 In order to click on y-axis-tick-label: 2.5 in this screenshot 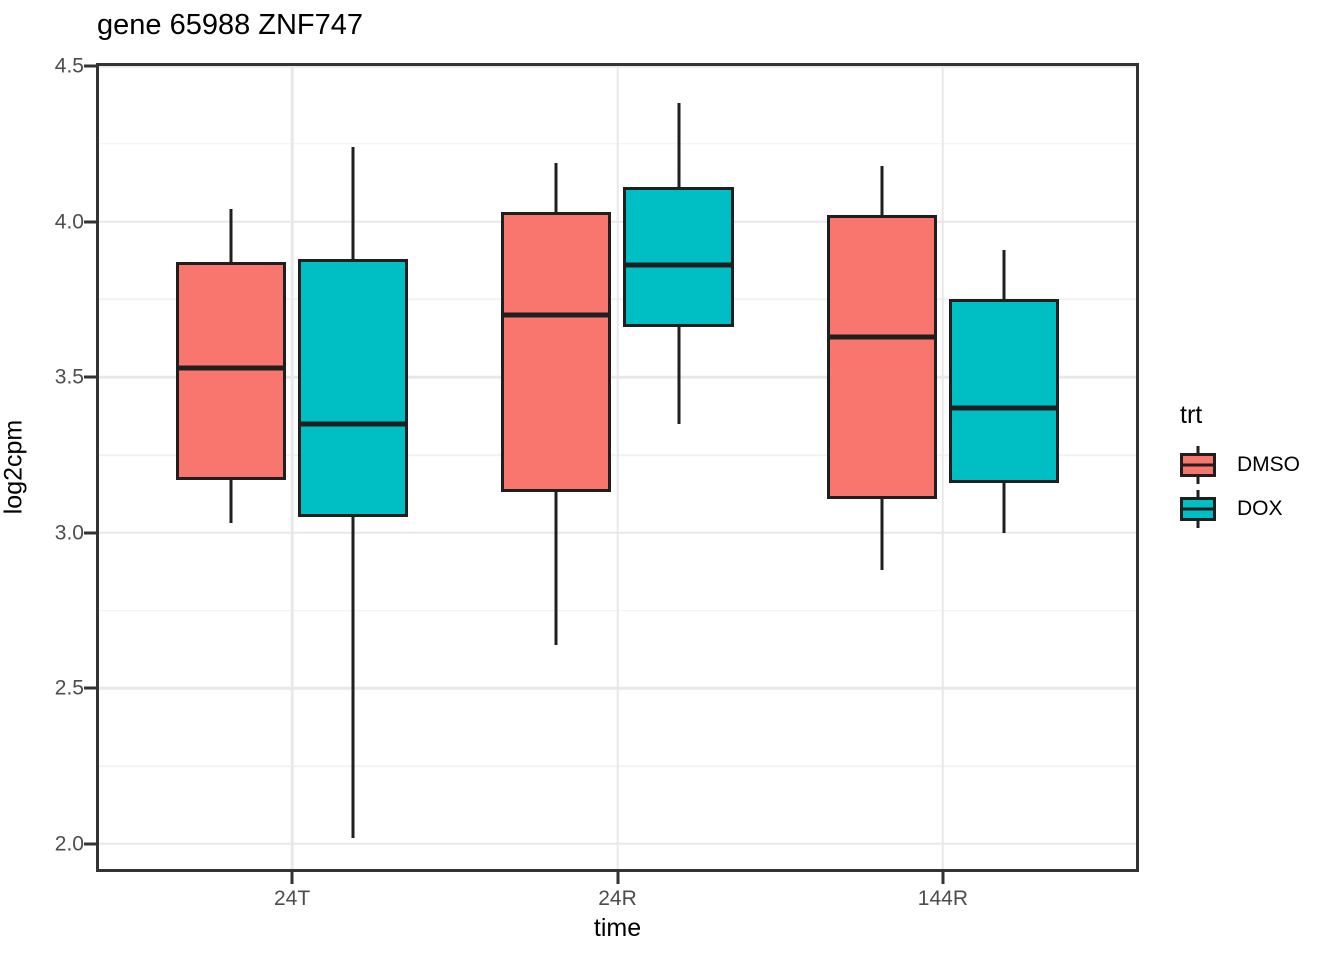, I will do `click(69, 688)`.